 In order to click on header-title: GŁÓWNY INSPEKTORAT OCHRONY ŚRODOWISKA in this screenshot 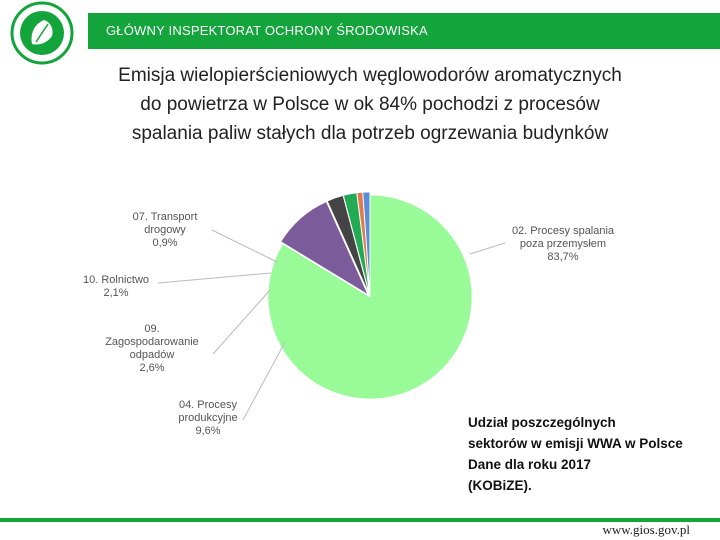, I will do `click(267, 30)`.